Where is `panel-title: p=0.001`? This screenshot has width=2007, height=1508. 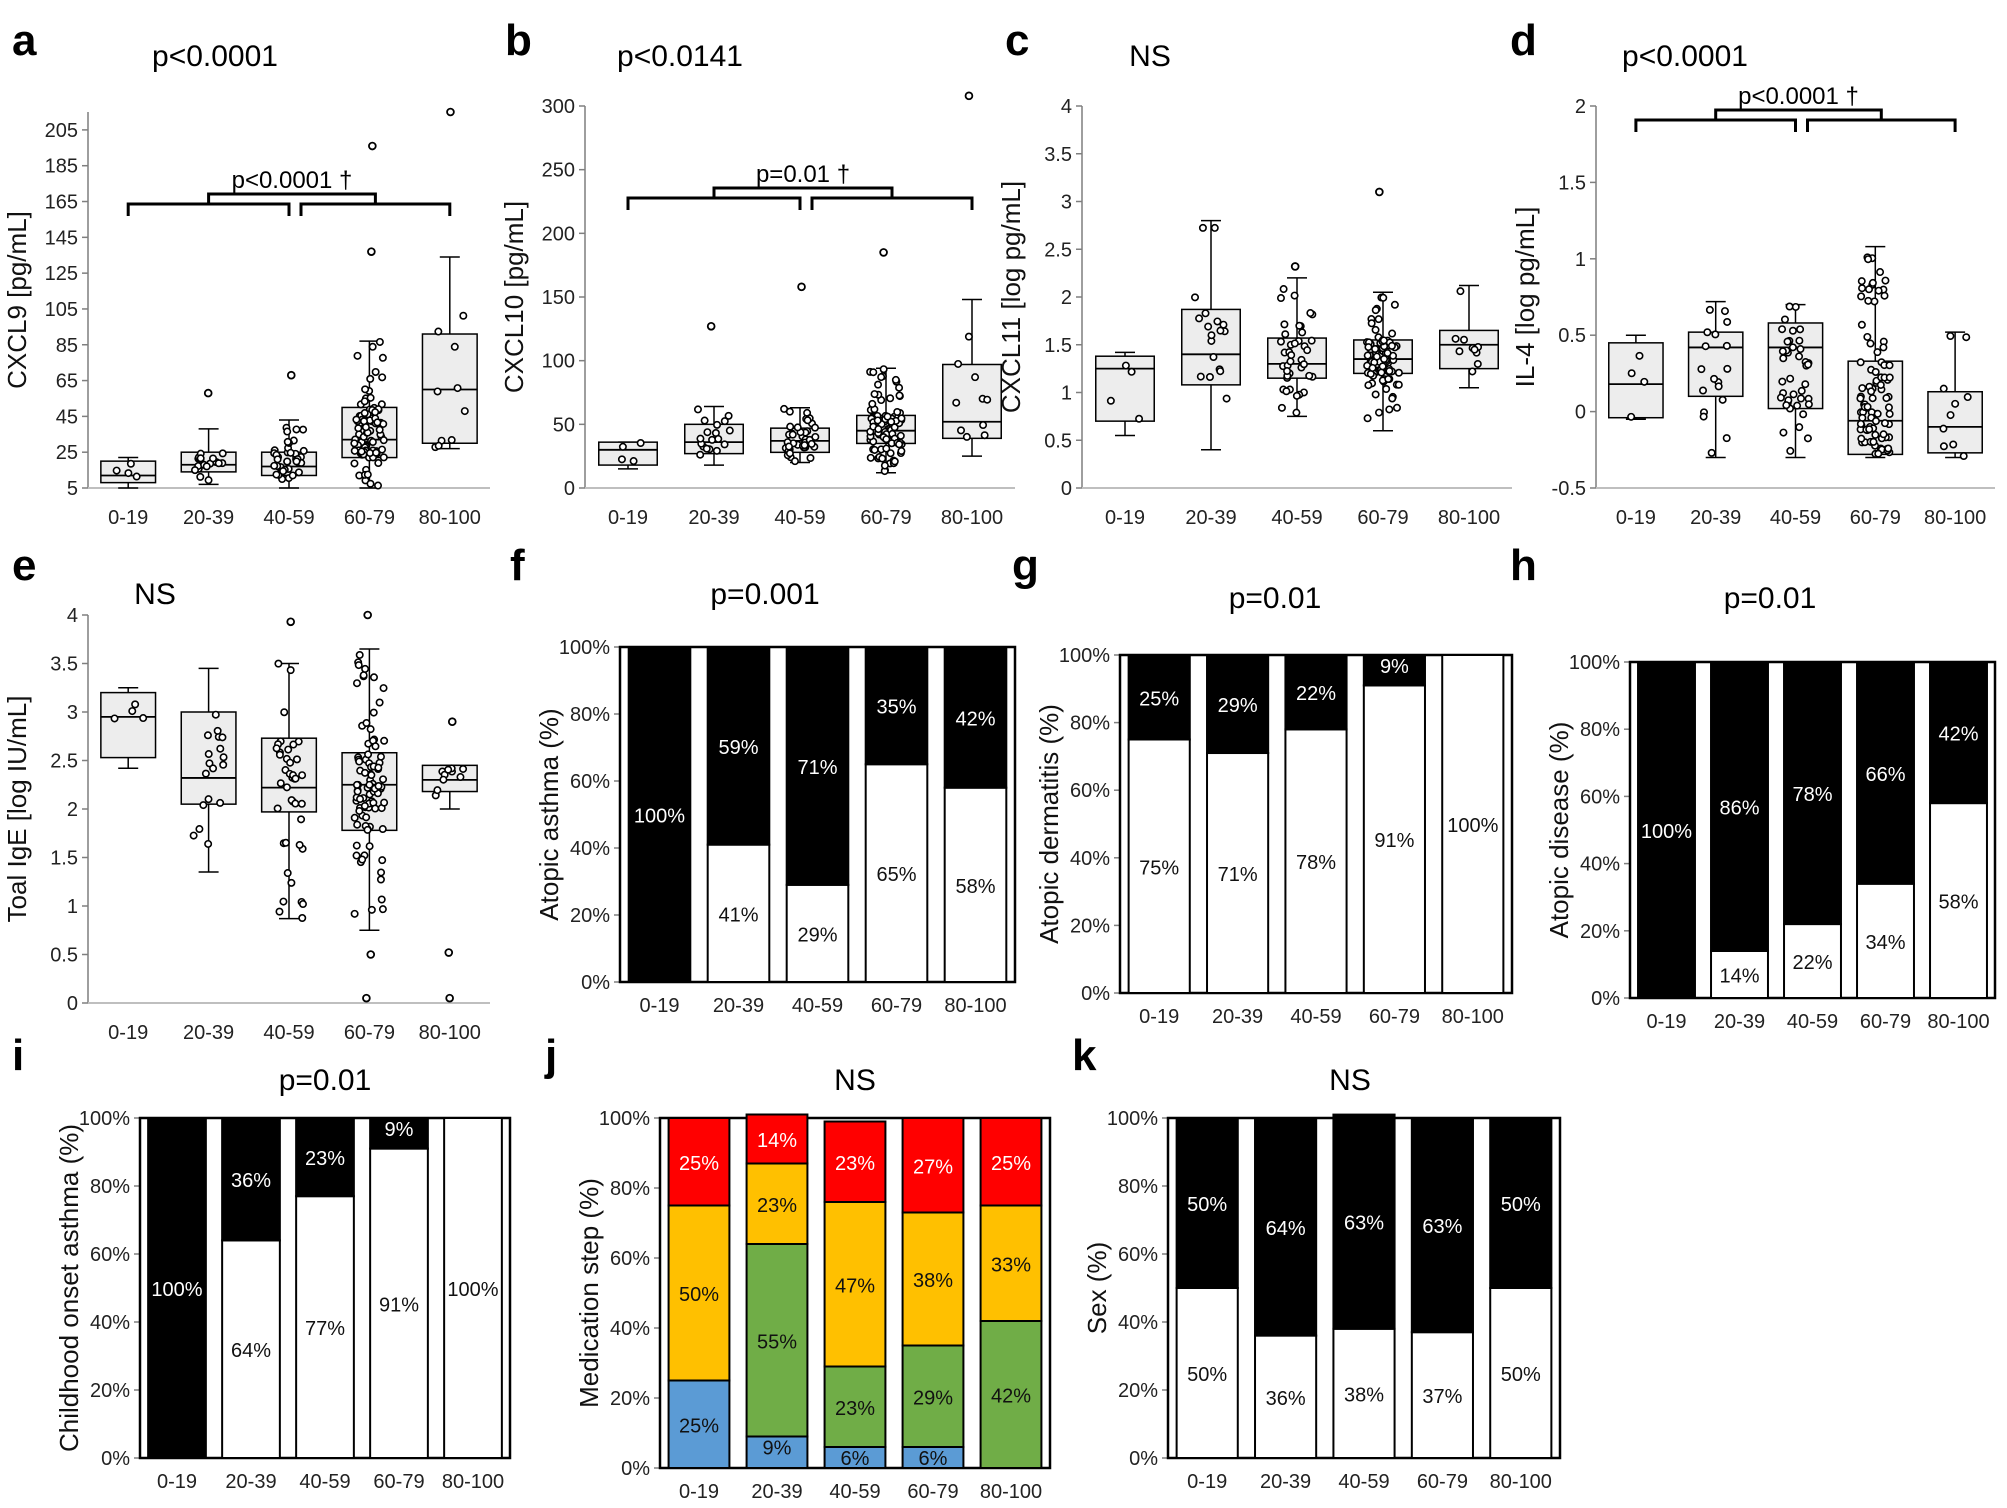
panel-title: p=0.001 is located at coordinates (764, 594).